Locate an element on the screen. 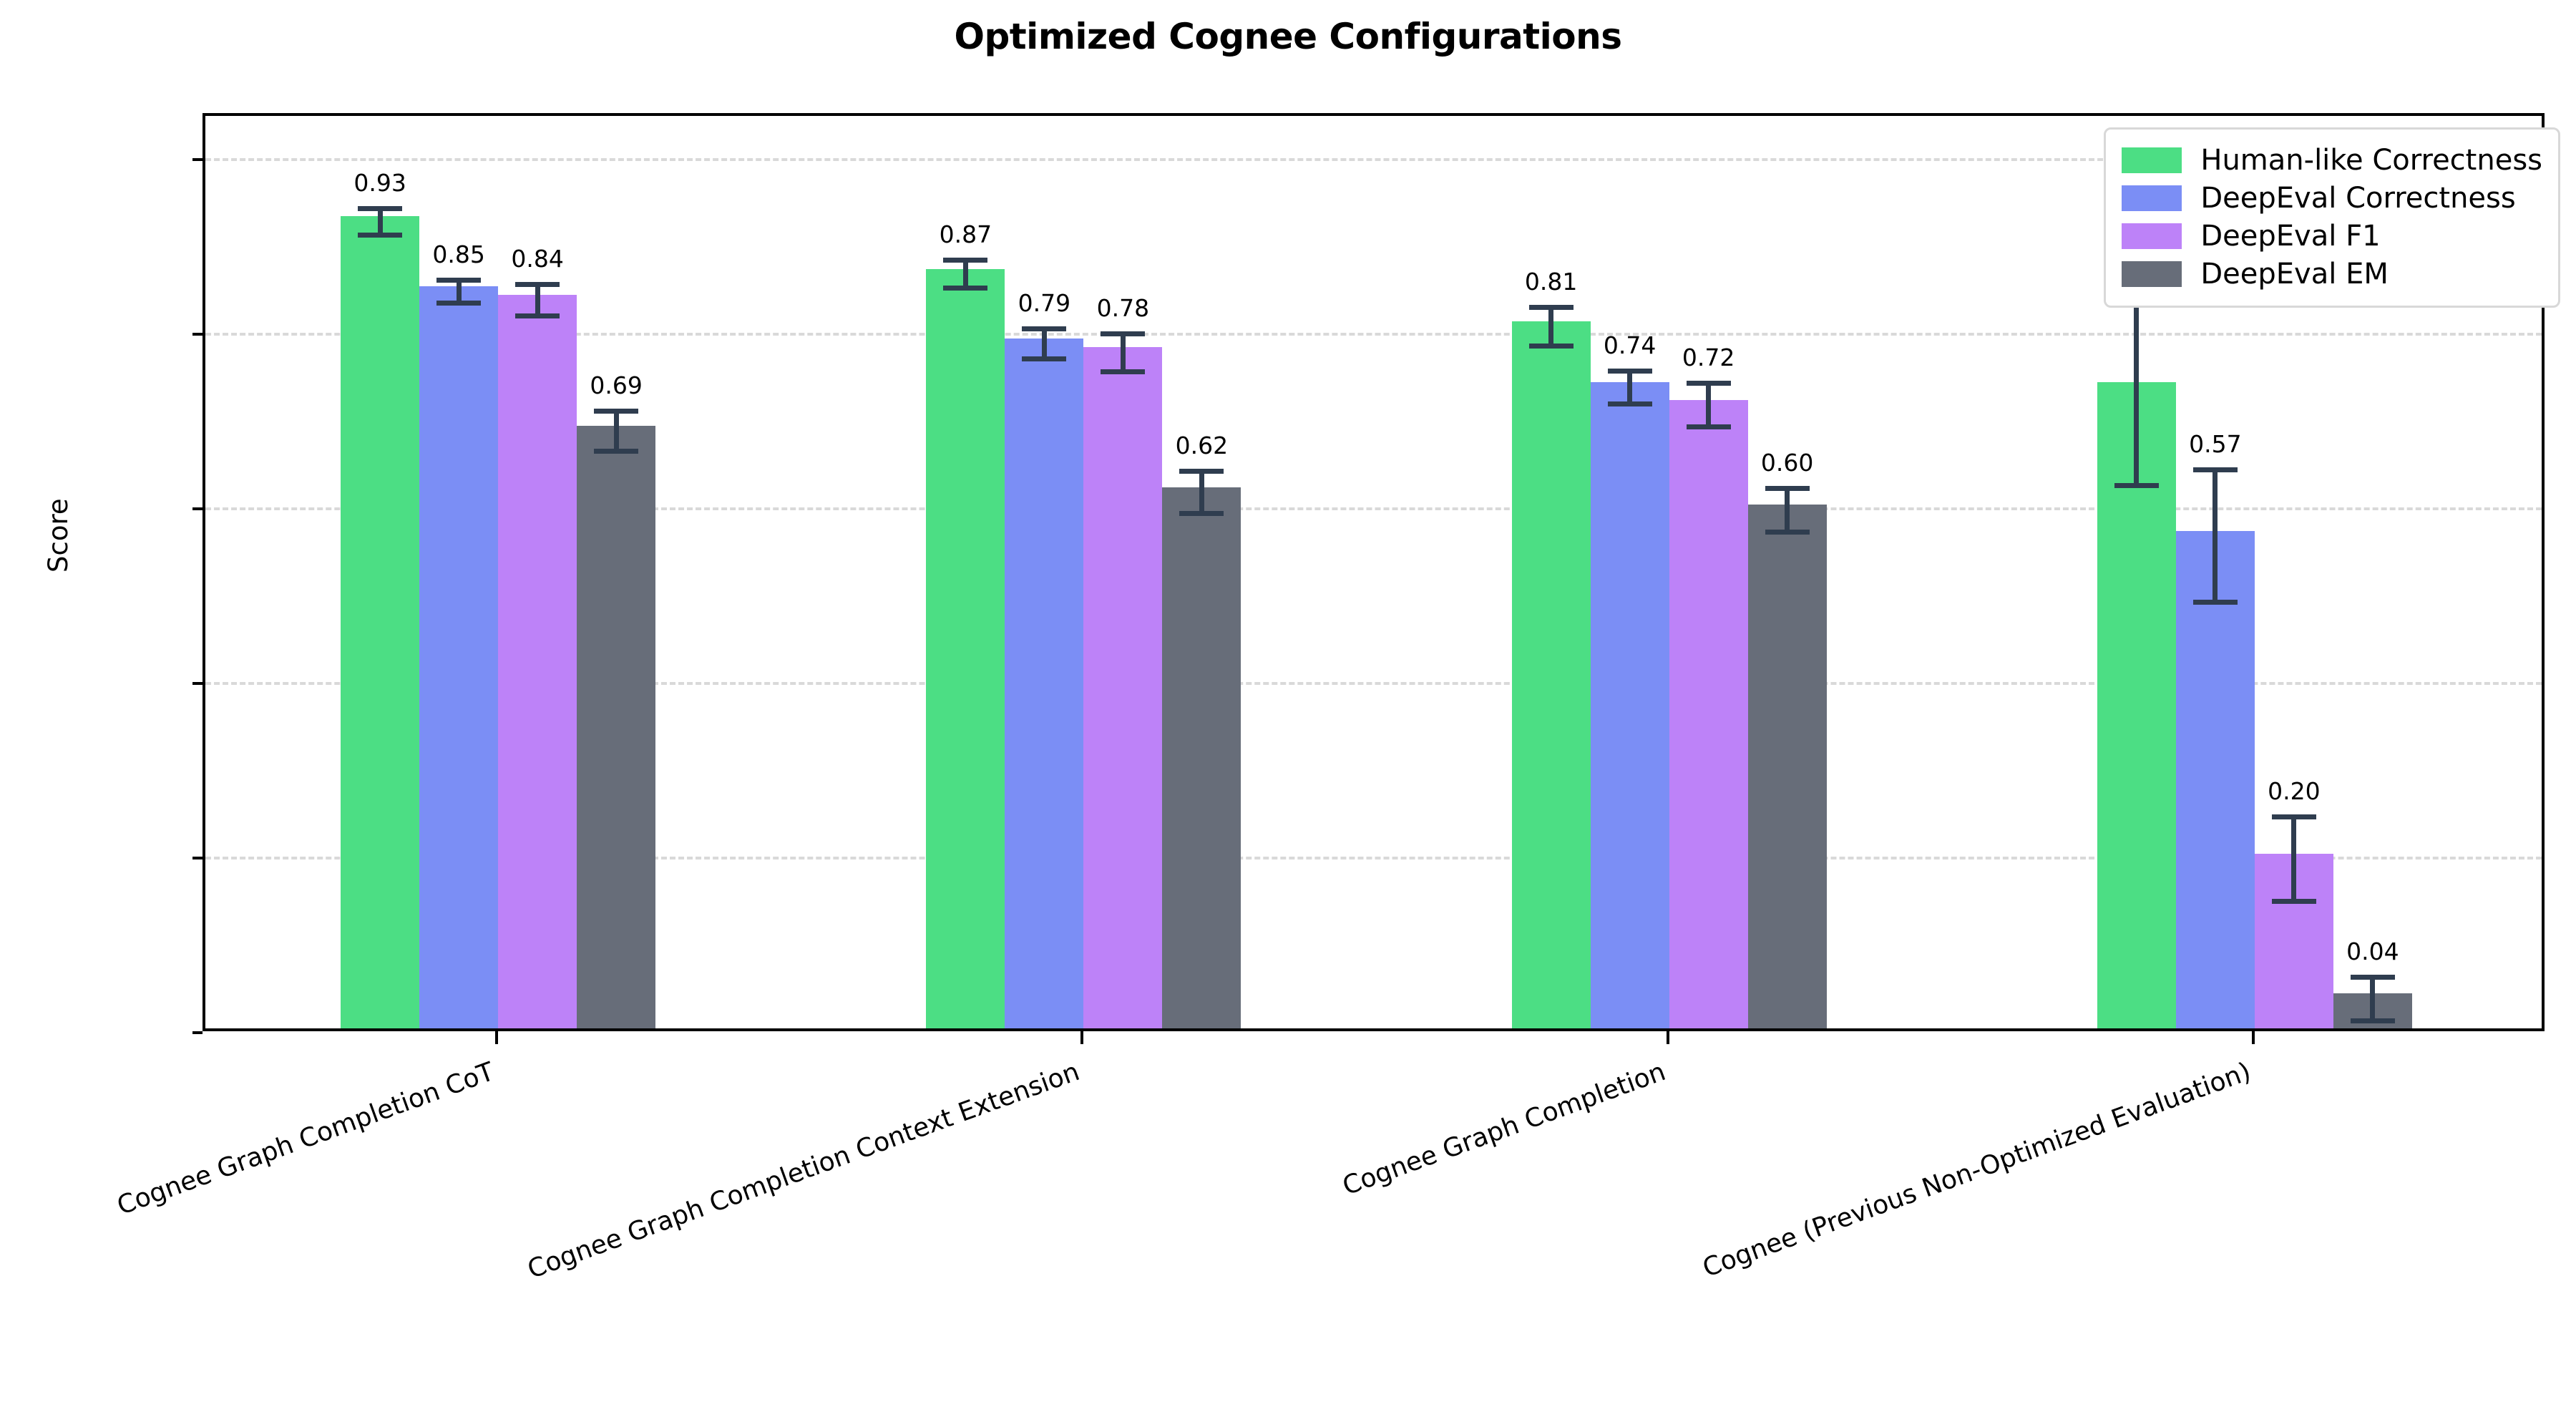  bar-value-label: 0.60 is located at coordinates (1787, 462).